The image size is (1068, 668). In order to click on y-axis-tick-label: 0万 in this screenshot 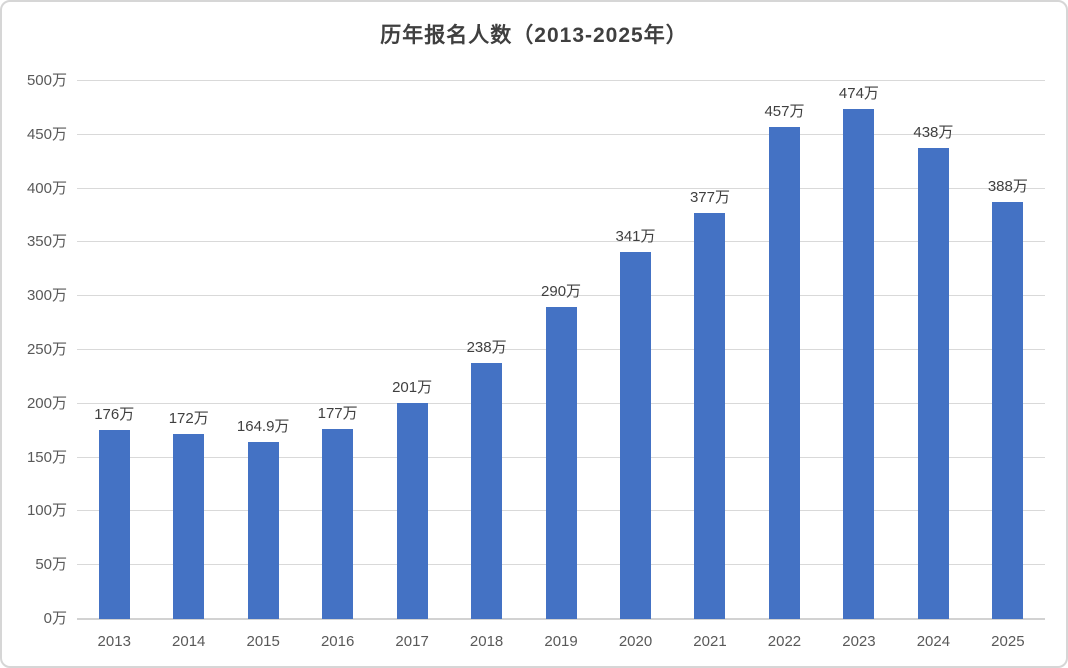, I will do `click(55, 618)`.